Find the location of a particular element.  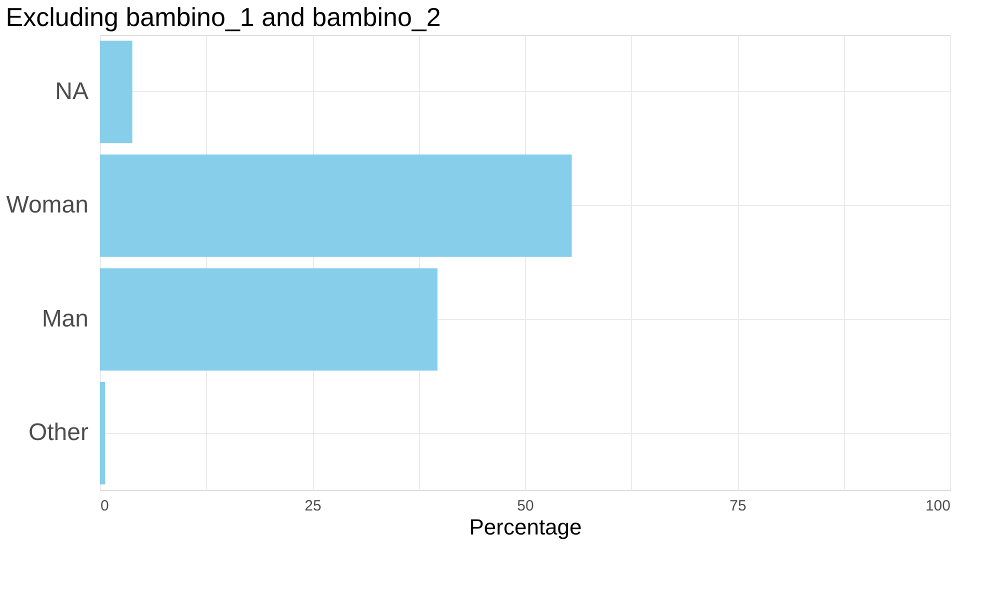

y-tick-label: Woman is located at coordinates (47, 205).